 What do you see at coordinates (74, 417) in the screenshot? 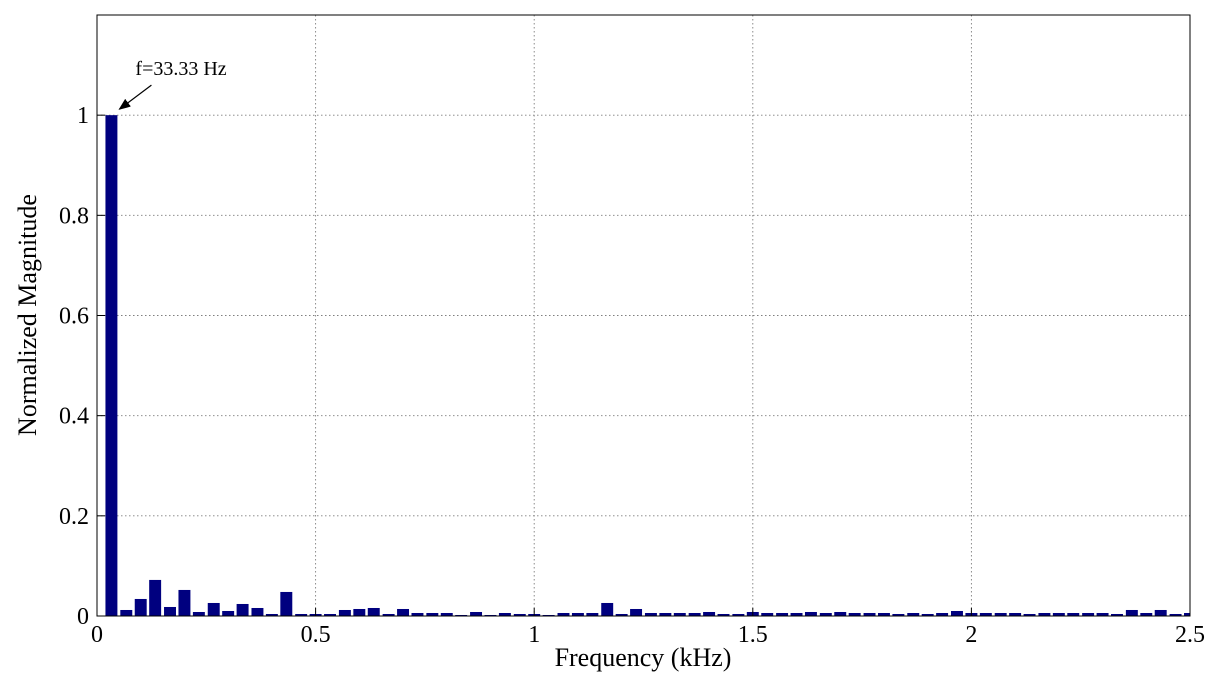
I see `y-tick-label: 0.4` at bounding box center [74, 417].